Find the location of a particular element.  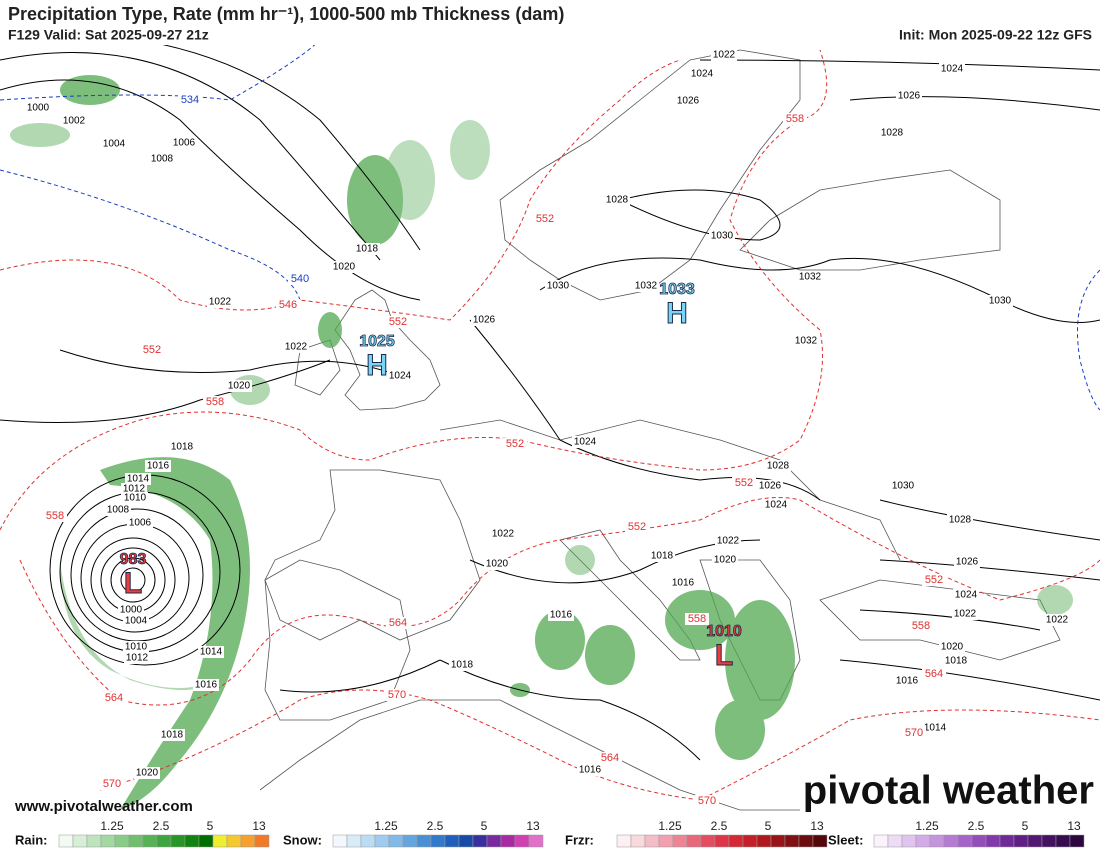

thickness-label: 540 is located at coordinates (300, 279).